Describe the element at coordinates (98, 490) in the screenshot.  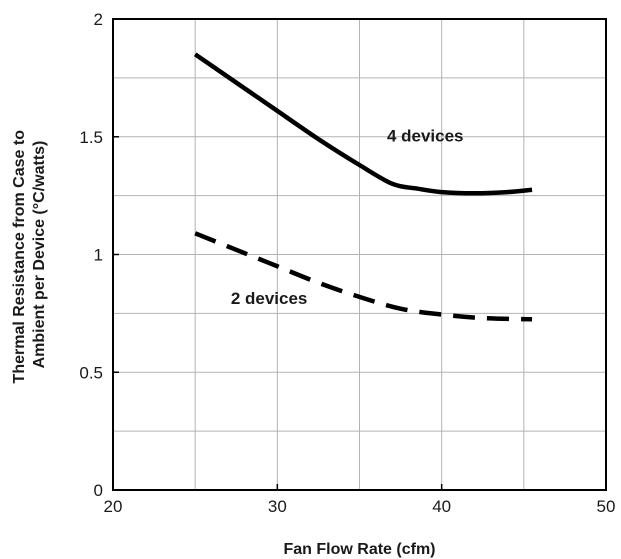
I see `y-tick-label: 0` at that location.